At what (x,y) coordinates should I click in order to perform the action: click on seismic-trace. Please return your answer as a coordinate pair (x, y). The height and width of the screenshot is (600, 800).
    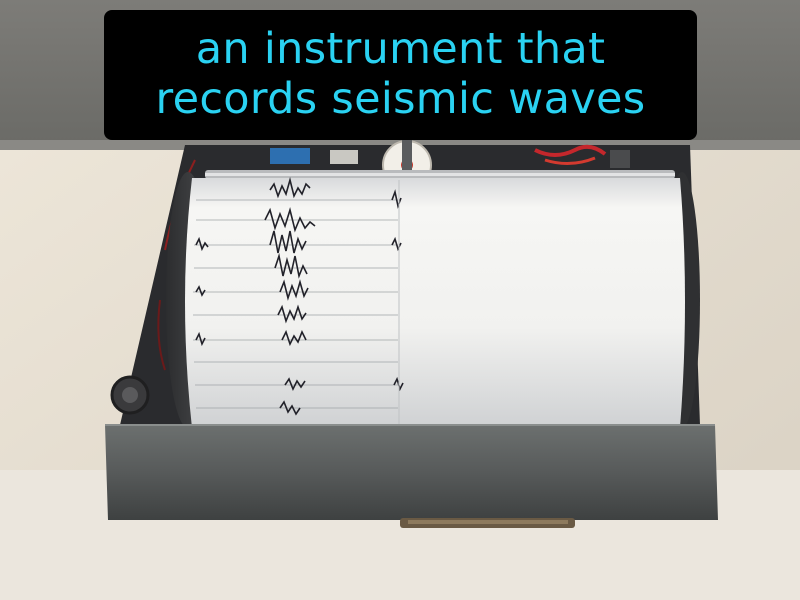
    Looking at the image, I should click on (299, 296).